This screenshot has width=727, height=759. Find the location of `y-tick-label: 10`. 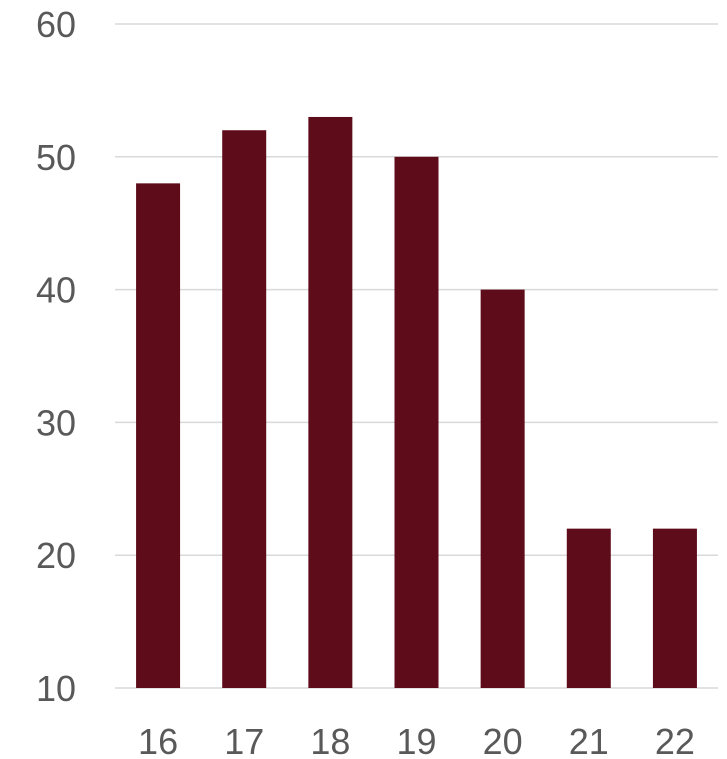

y-tick-label: 10 is located at coordinates (56, 688).